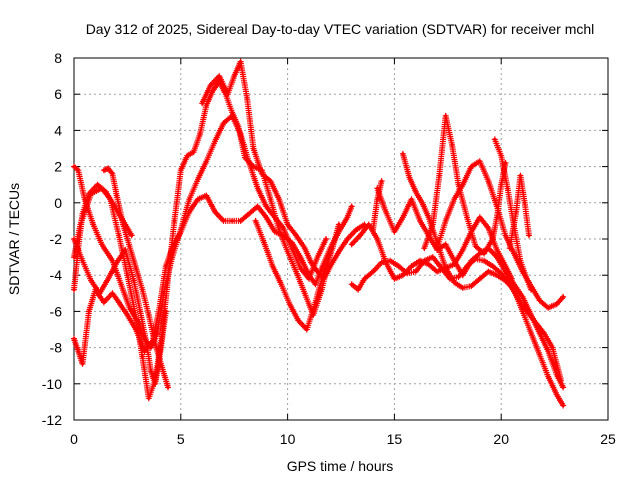  I want to click on y-tick-label: -2, so click(56, 239).